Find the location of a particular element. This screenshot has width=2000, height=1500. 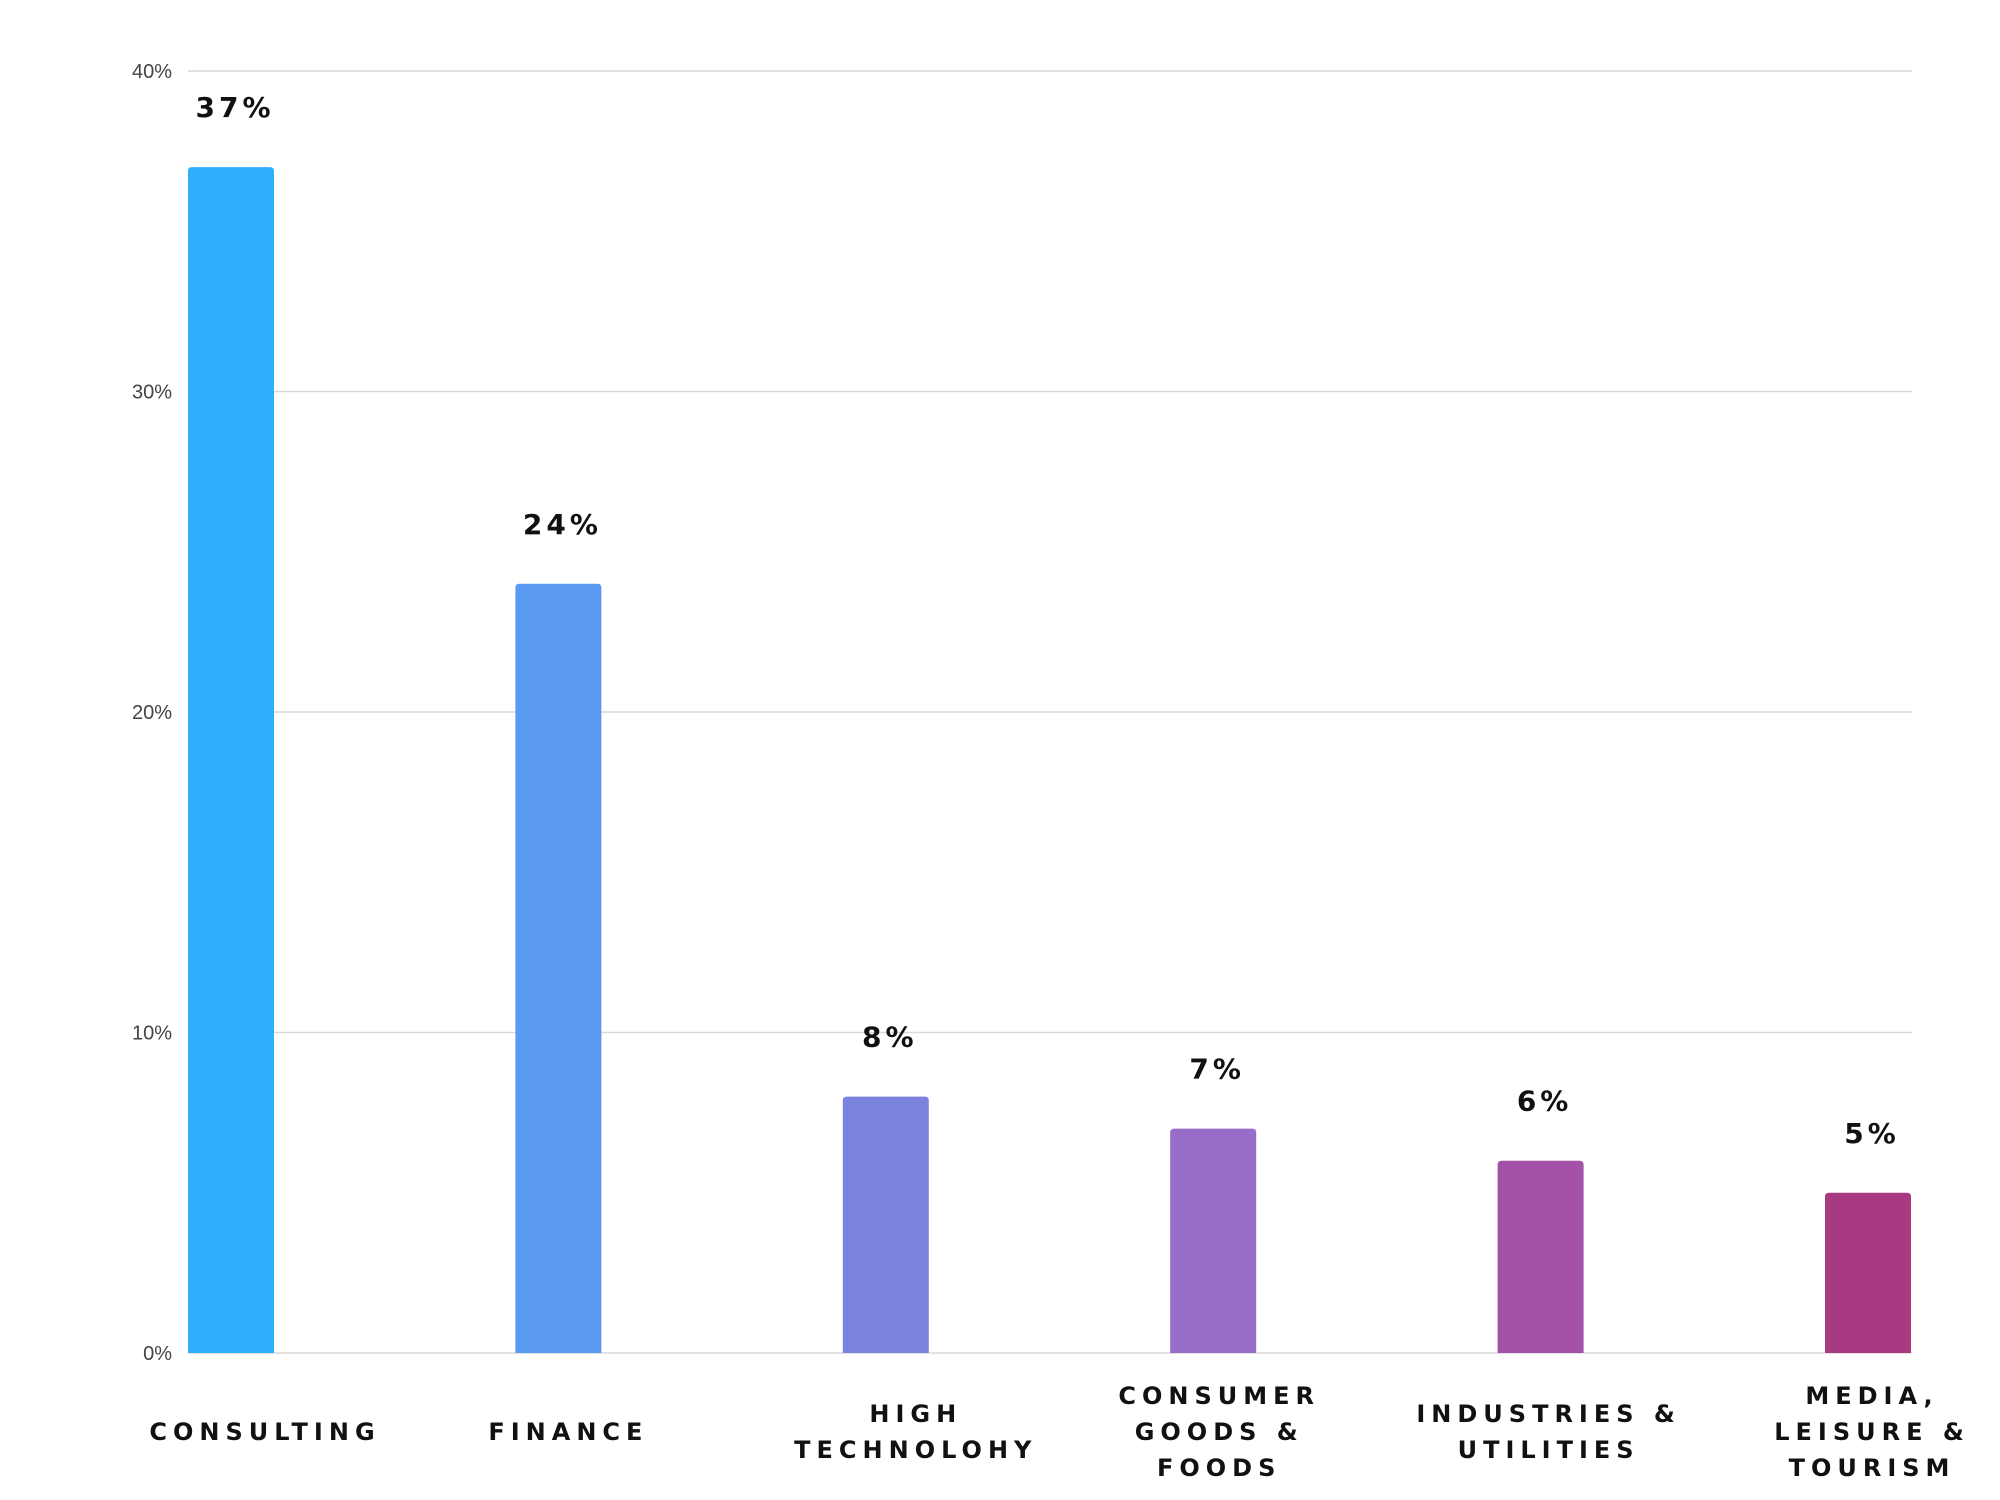

y-tick-label: 0% is located at coordinates (157, 1354).